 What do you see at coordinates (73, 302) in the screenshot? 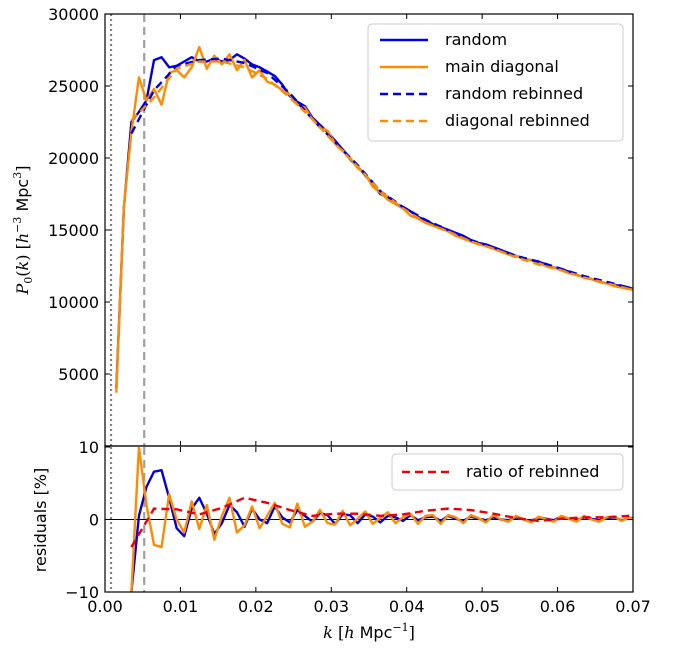
I see `y-tick-label: 10000` at bounding box center [73, 302].